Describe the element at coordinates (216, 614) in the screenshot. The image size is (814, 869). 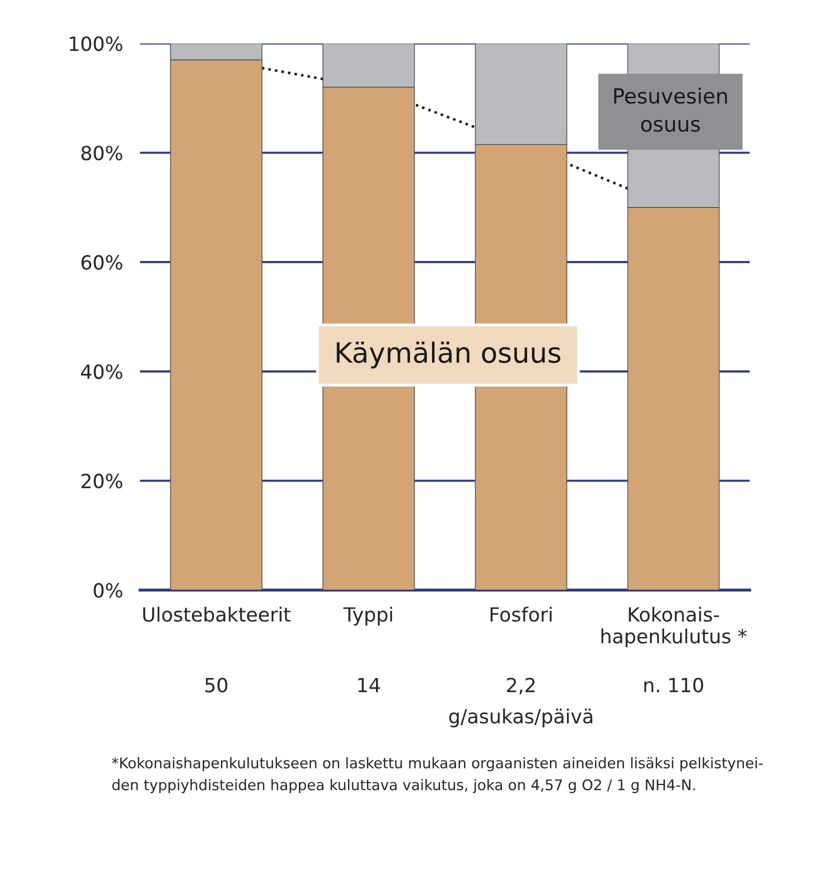
I see `x-tick-label: Ulostebakteerit` at that location.